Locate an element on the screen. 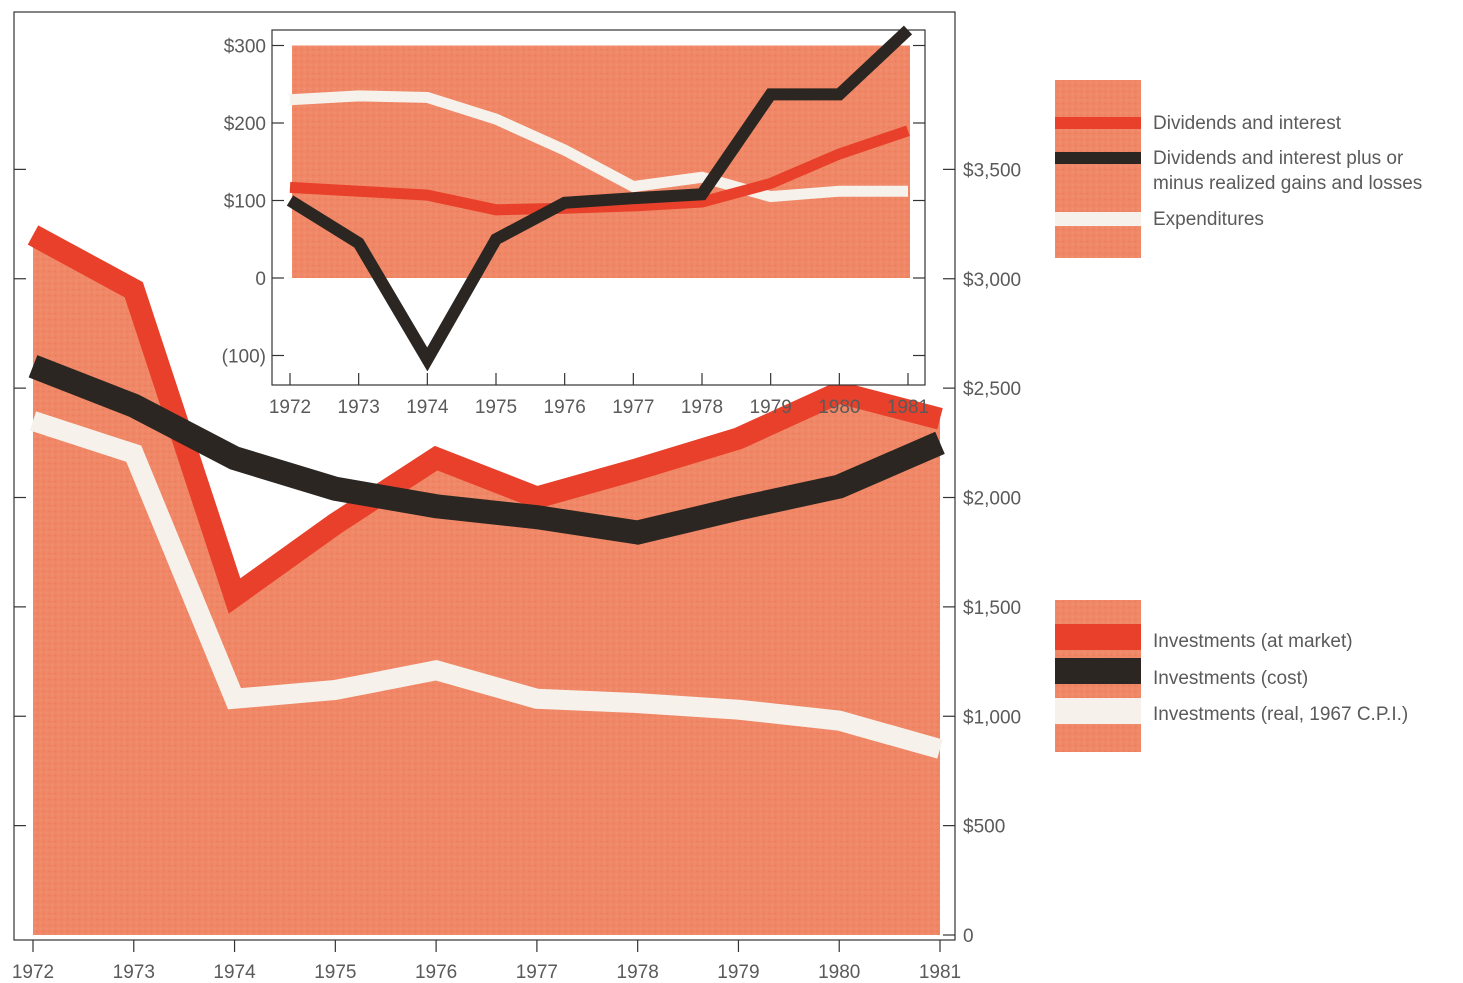 Image resolution: width=1463 pixels, height=983 pixels. main-y-tick-label: $2,500 is located at coordinates (992, 389).